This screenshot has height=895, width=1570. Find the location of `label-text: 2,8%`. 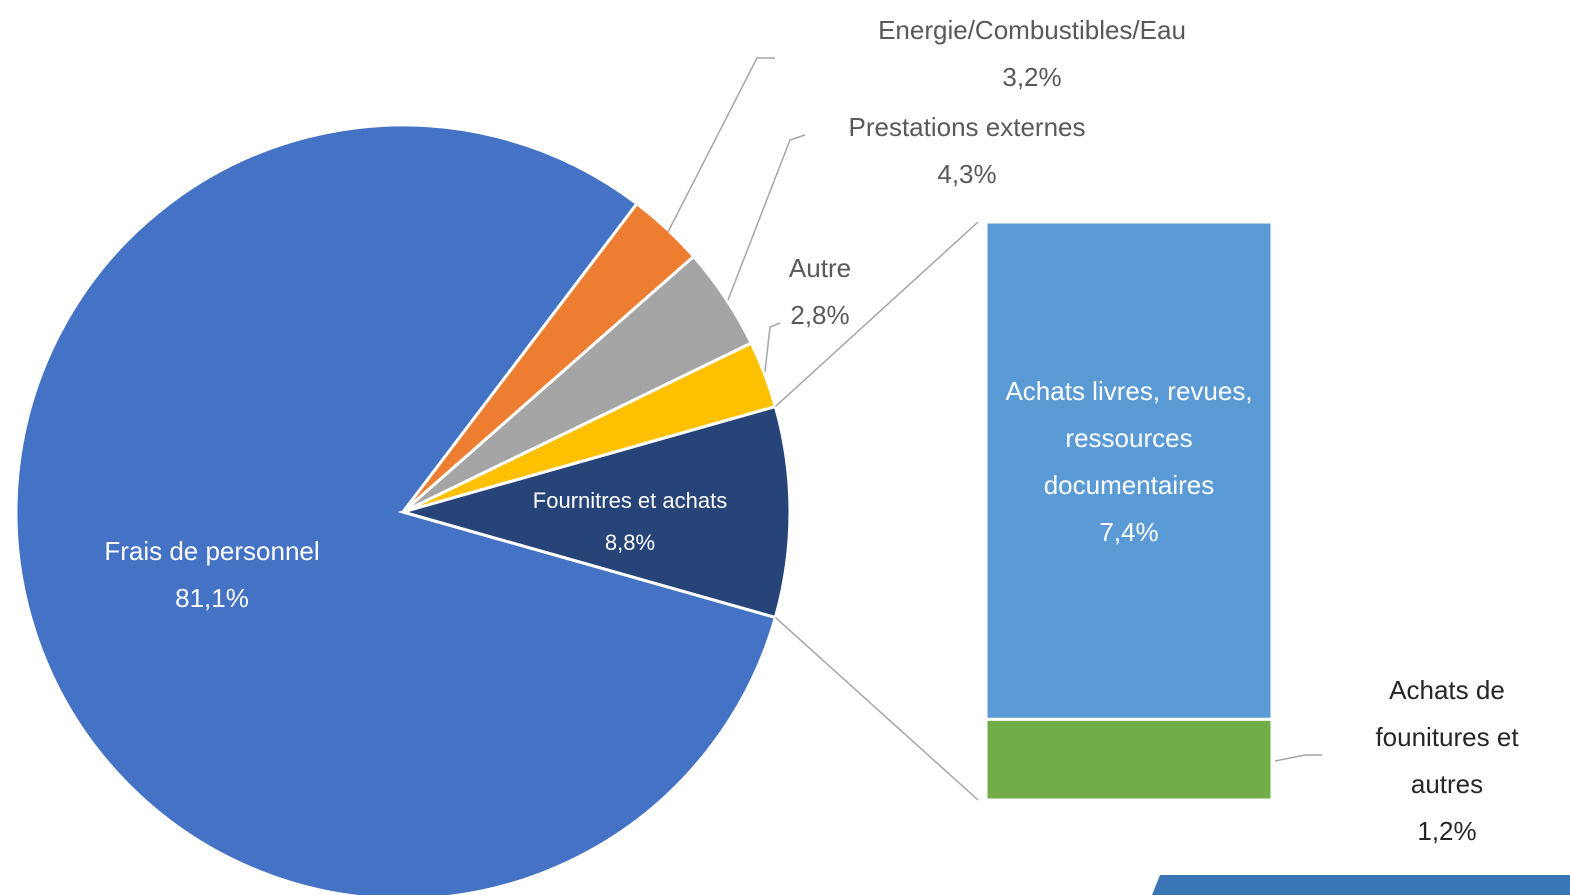

label-text: 2,8% is located at coordinates (820, 315).